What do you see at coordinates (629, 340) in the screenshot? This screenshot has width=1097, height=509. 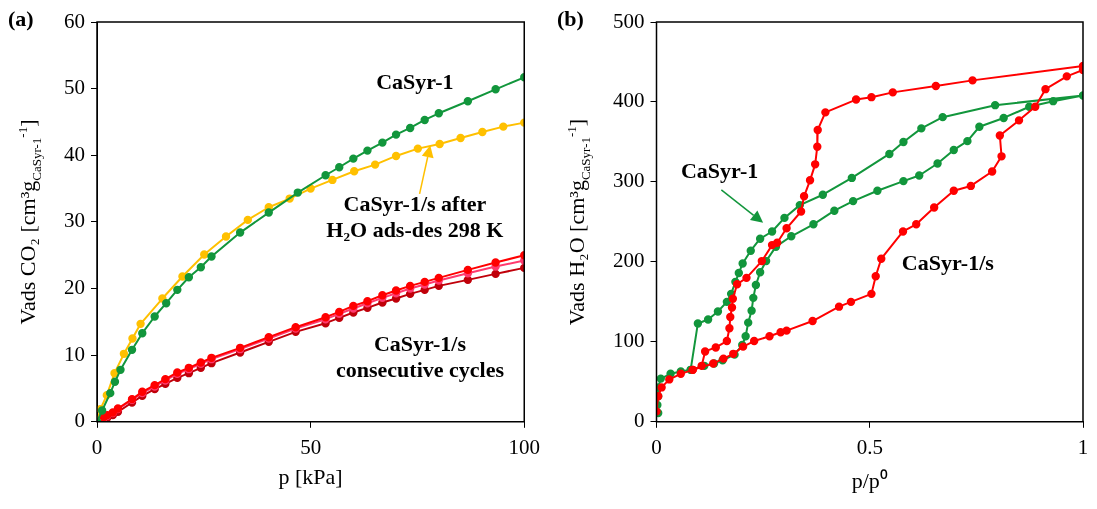 I see `y-tick-label: 100` at bounding box center [629, 340].